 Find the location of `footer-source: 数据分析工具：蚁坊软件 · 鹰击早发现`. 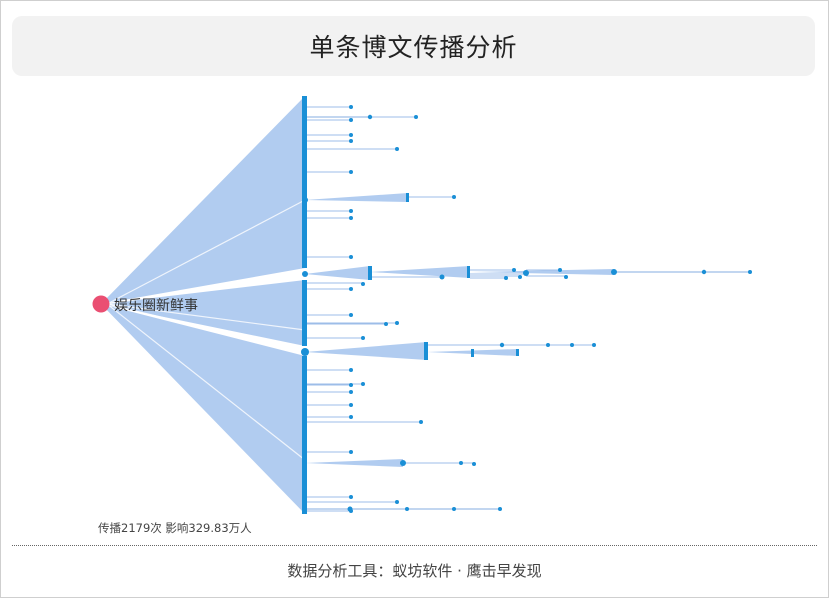

footer-source: 数据分析工具：蚁坊软件 · 鹰击早发现 is located at coordinates (414, 571).